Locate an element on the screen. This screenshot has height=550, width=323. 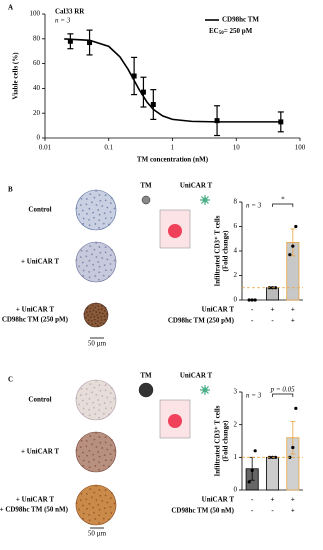
diagram-label: TM is located at coordinates (146, 376).